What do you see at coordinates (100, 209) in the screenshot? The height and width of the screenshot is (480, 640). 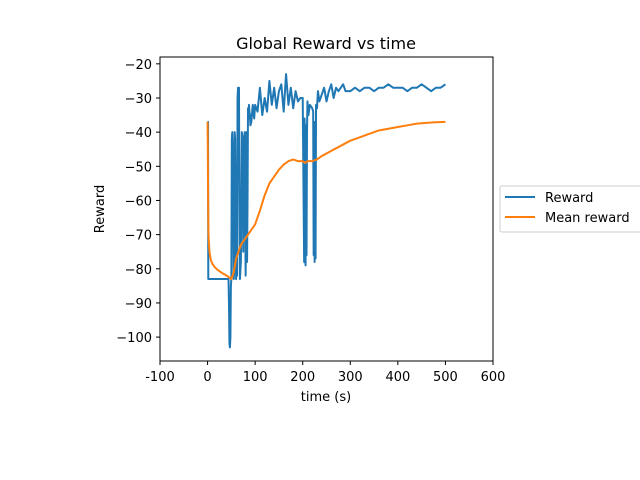 I see `y-axis-label: Reward` at bounding box center [100, 209].